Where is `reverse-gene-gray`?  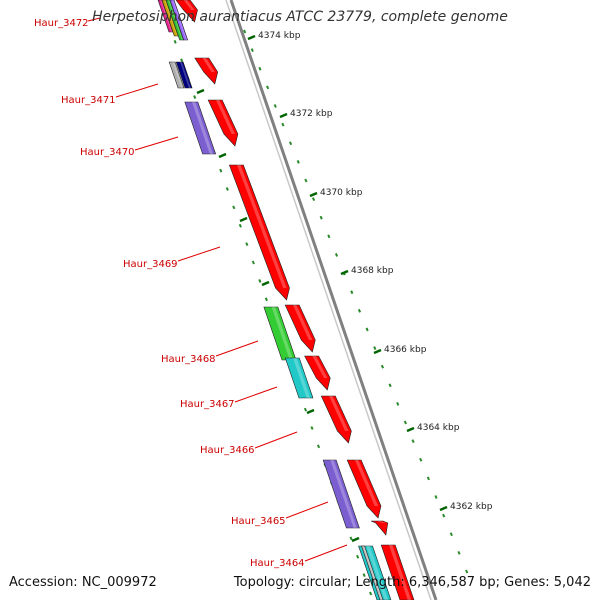
reverse-gene-gray is located at coordinates (176, 75).